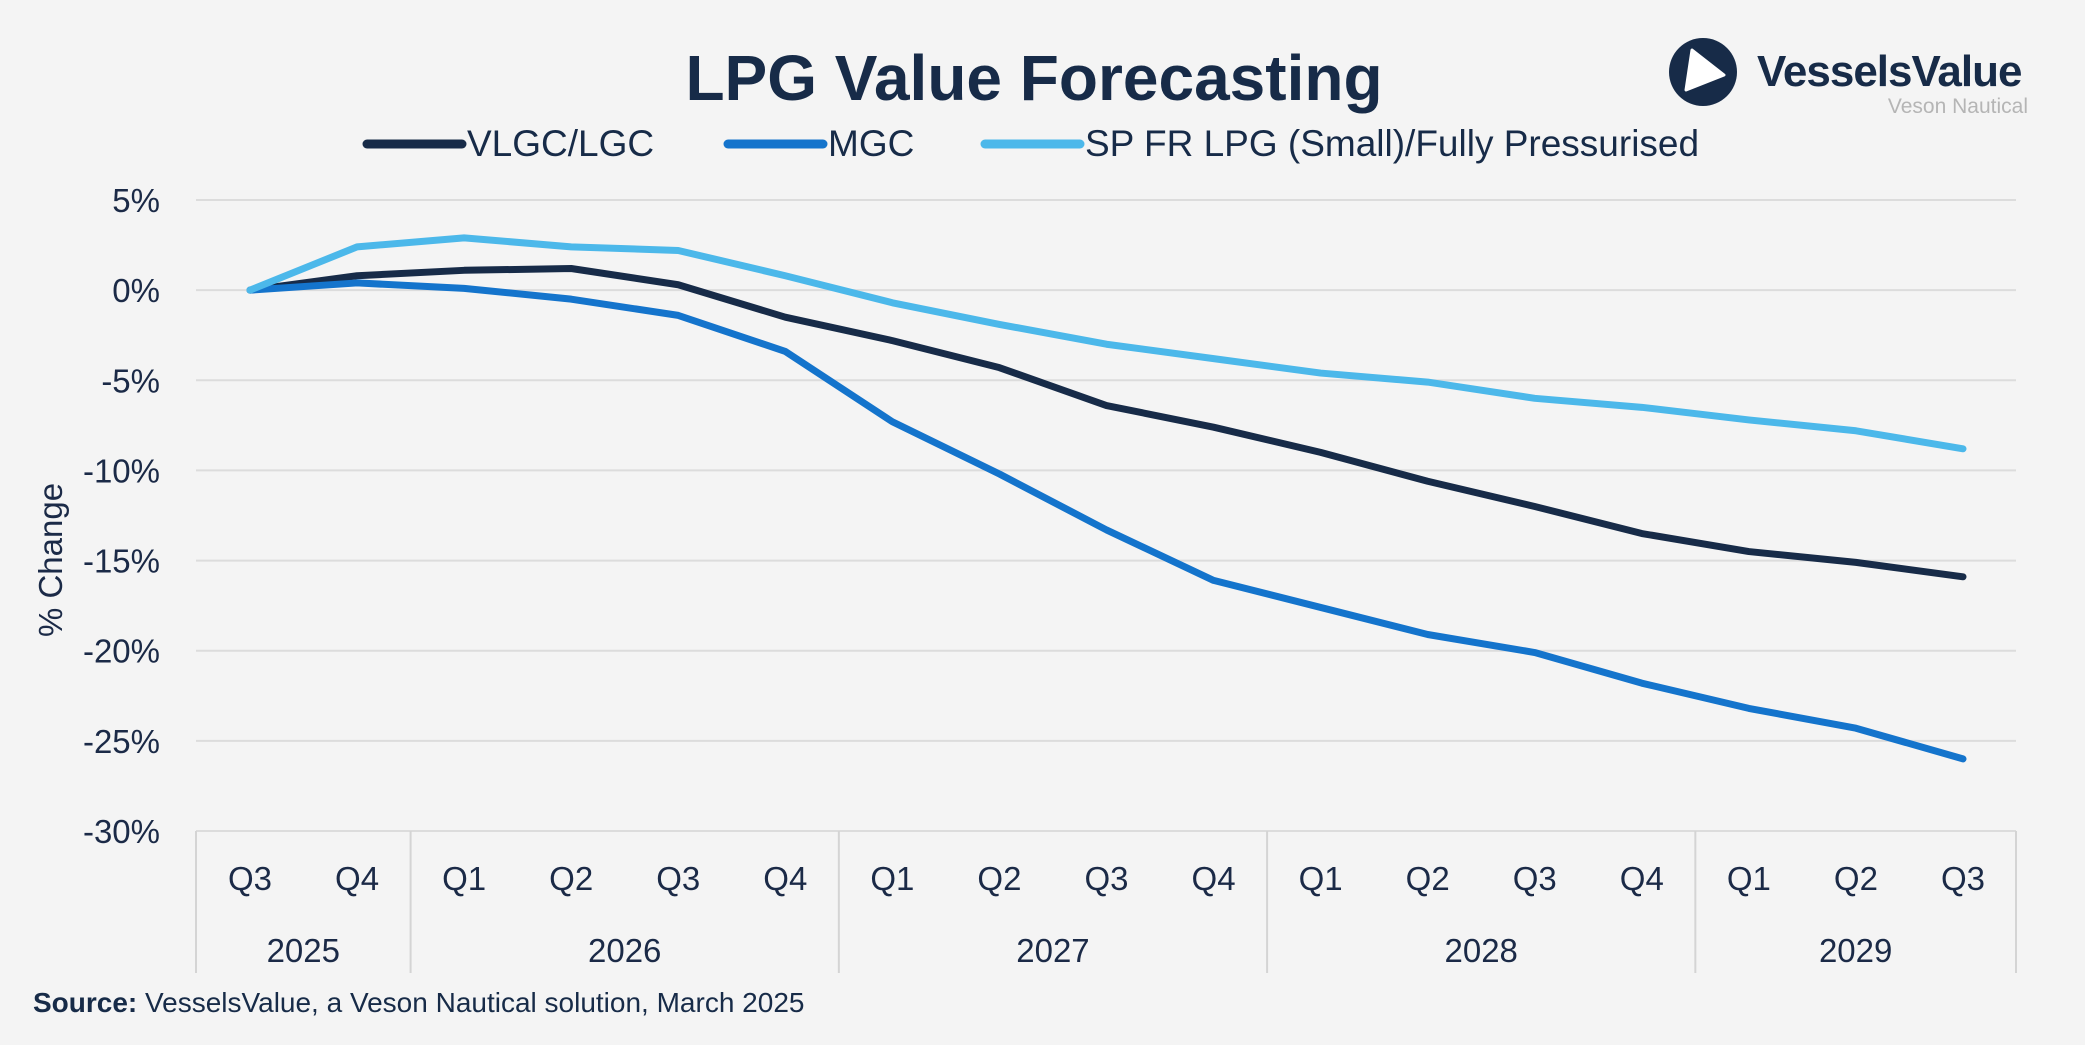 The height and width of the screenshot is (1045, 2085). Describe the element at coordinates (1033, 78) in the screenshot. I see `chart-title: LPG Value Forecasting` at that location.